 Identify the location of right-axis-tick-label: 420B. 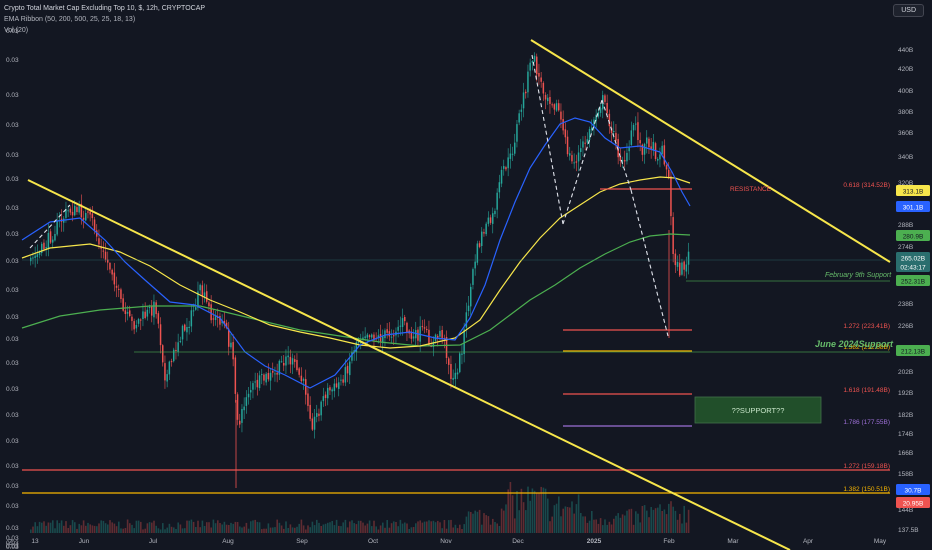
(905, 69).